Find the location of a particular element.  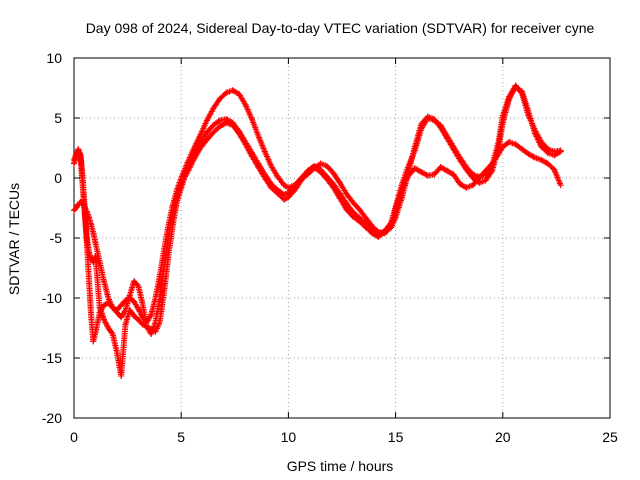

x-tick-label: 10 is located at coordinates (289, 437).